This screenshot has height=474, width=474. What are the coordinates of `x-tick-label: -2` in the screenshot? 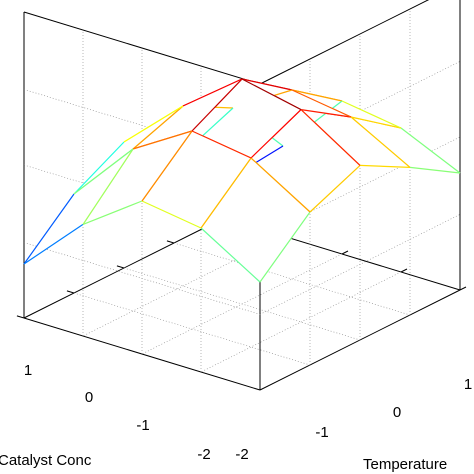 It's located at (203, 454).